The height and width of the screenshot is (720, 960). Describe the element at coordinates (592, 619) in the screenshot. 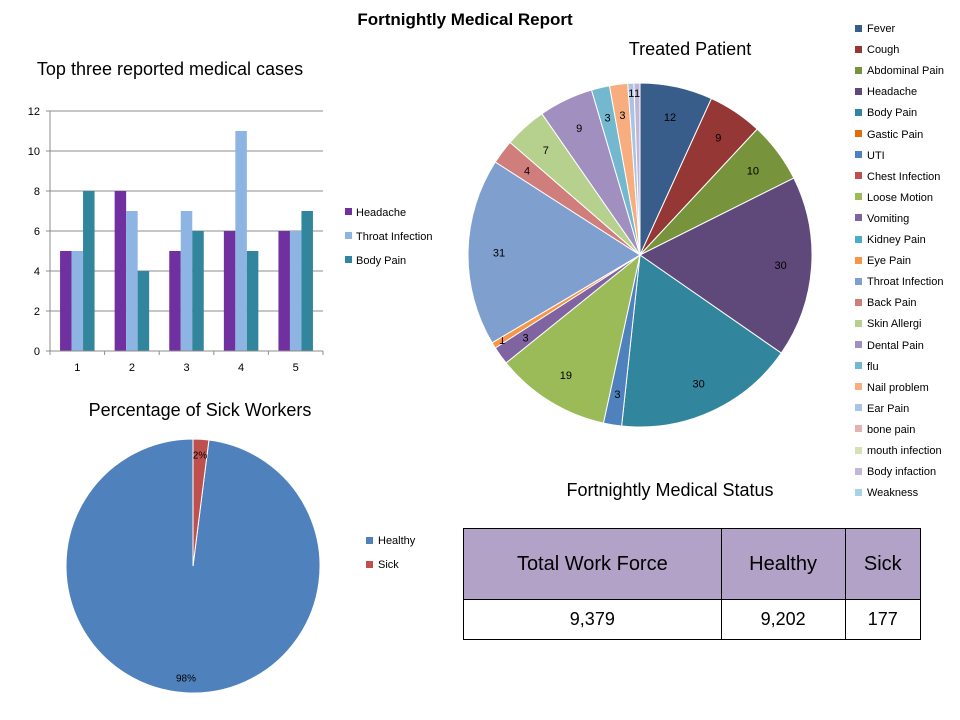

I see `value-total-work-force: 9,379` at that location.